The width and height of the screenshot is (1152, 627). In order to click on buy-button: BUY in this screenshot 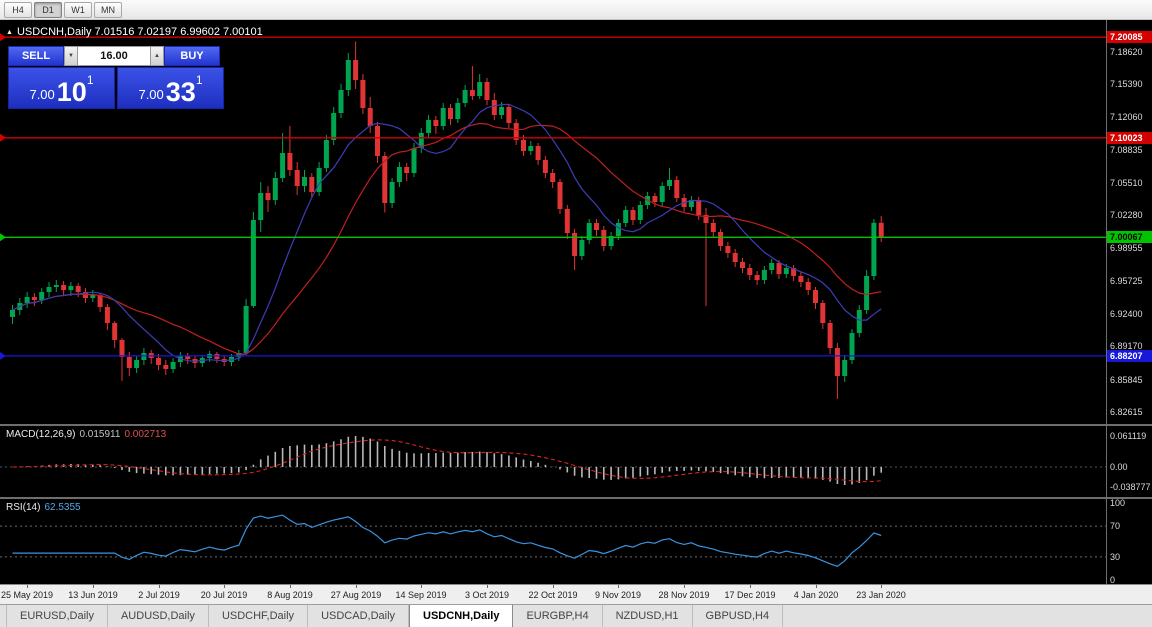, I will do `click(192, 56)`.